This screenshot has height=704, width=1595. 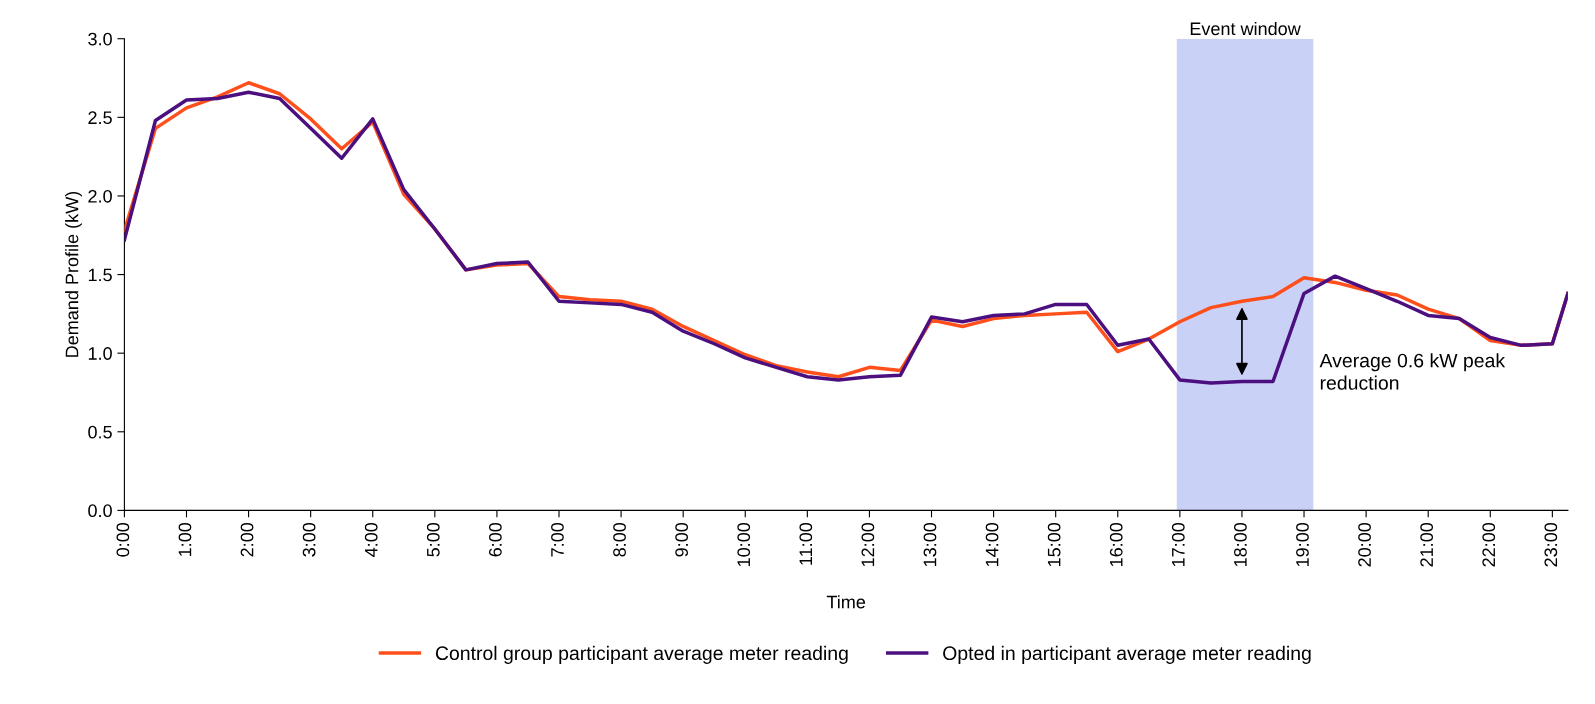 What do you see at coordinates (185, 539) in the screenshot?
I see `x-tick-label: 1:00` at bounding box center [185, 539].